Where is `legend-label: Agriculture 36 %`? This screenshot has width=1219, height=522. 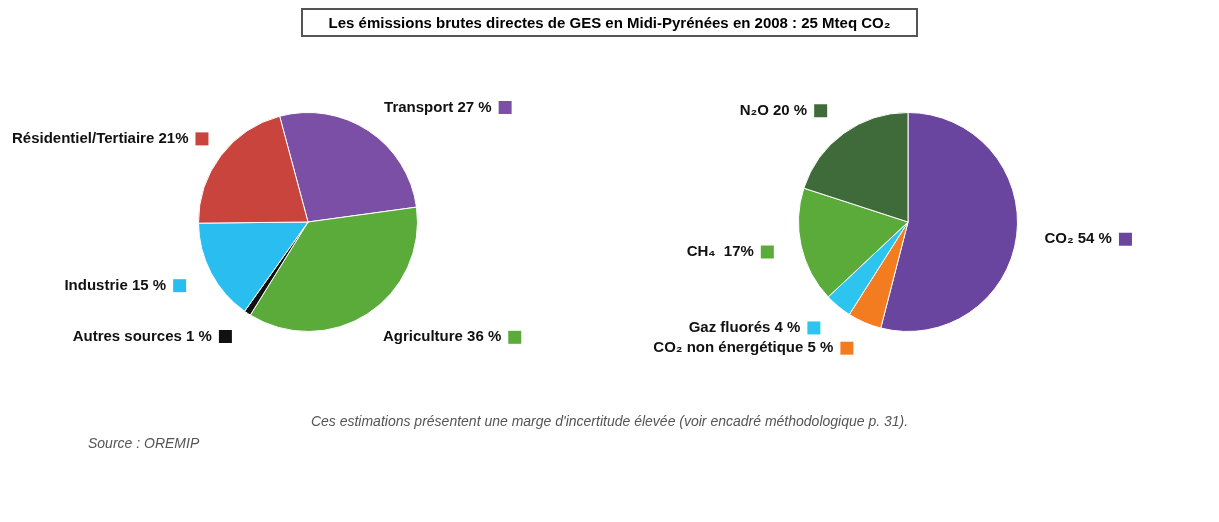 legend-label: Agriculture 36 % is located at coordinates (442, 336).